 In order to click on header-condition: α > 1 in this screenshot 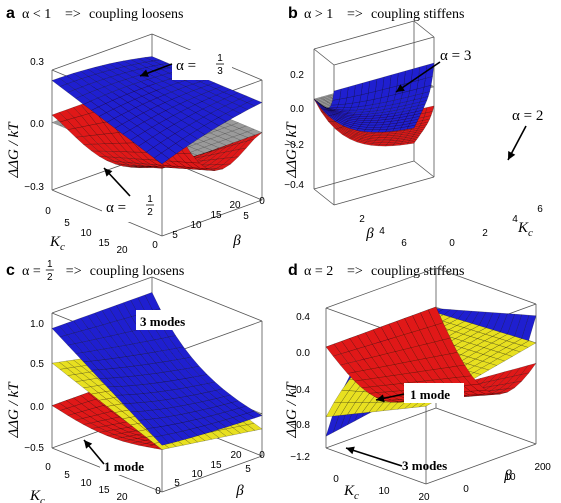, I will do `click(318, 14)`.